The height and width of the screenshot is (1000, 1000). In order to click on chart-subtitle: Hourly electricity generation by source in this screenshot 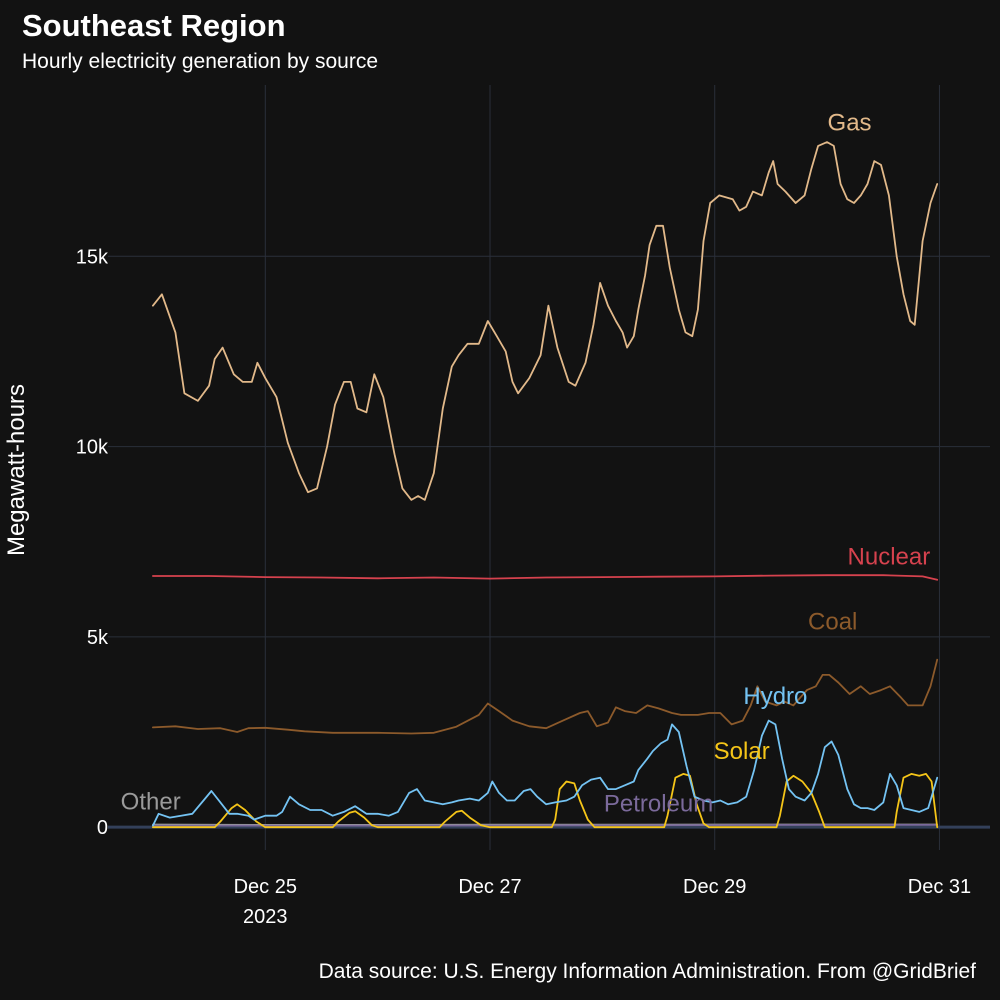, I will do `click(200, 61)`.